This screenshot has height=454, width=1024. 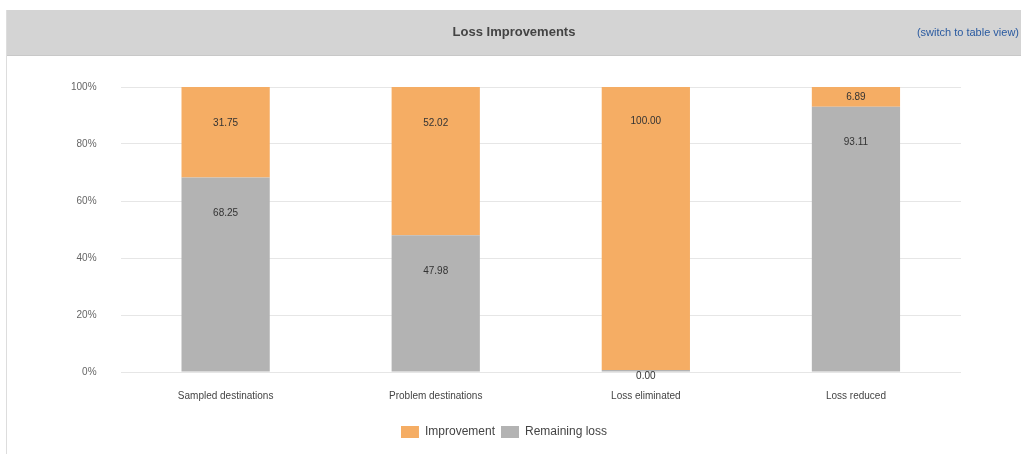 What do you see at coordinates (84, 86) in the screenshot?
I see `y-tick-label: 100%` at bounding box center [84, 86].